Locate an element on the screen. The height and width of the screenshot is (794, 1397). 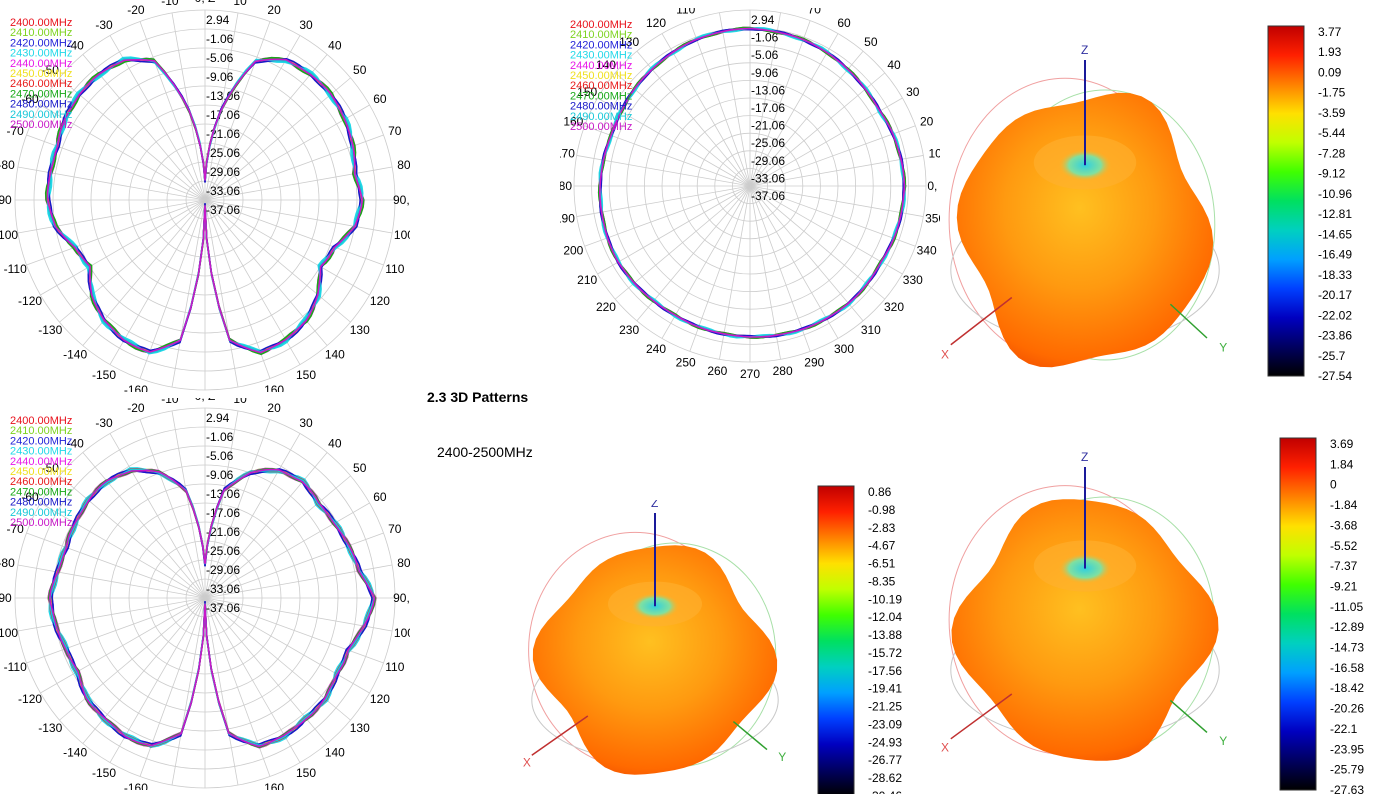
colorbar-tick-label: -8.35 is located at coordinates (882, 581).